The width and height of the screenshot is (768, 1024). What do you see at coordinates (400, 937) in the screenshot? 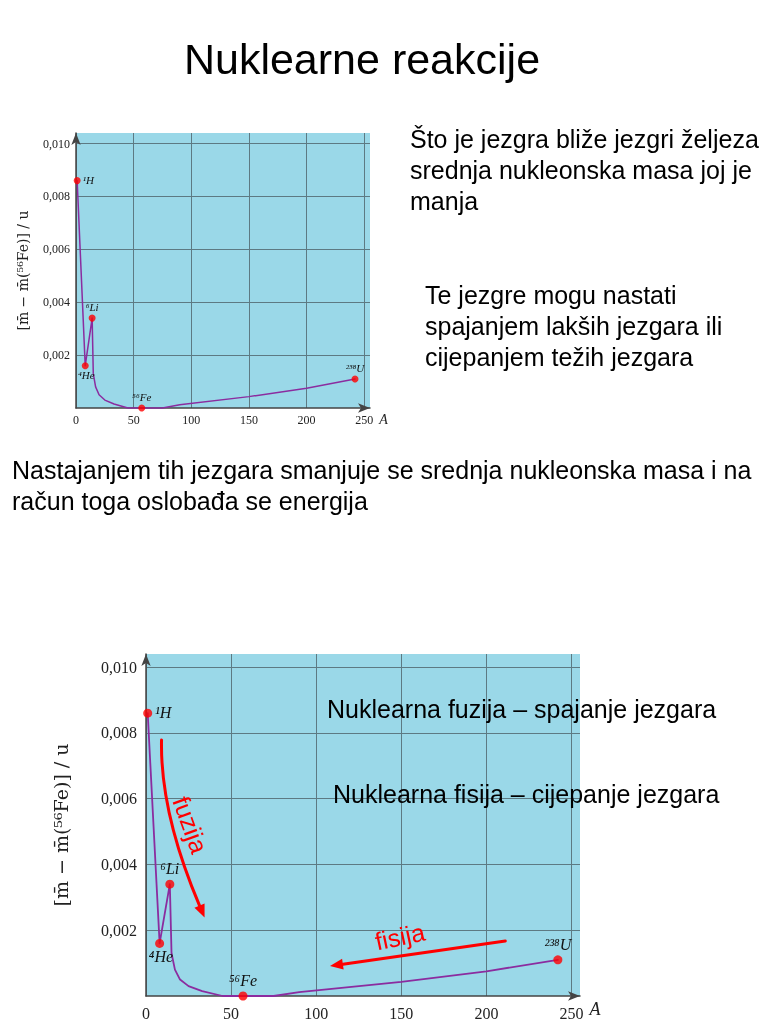
I see `annotation: fisija` at bounding box center [400, 937].